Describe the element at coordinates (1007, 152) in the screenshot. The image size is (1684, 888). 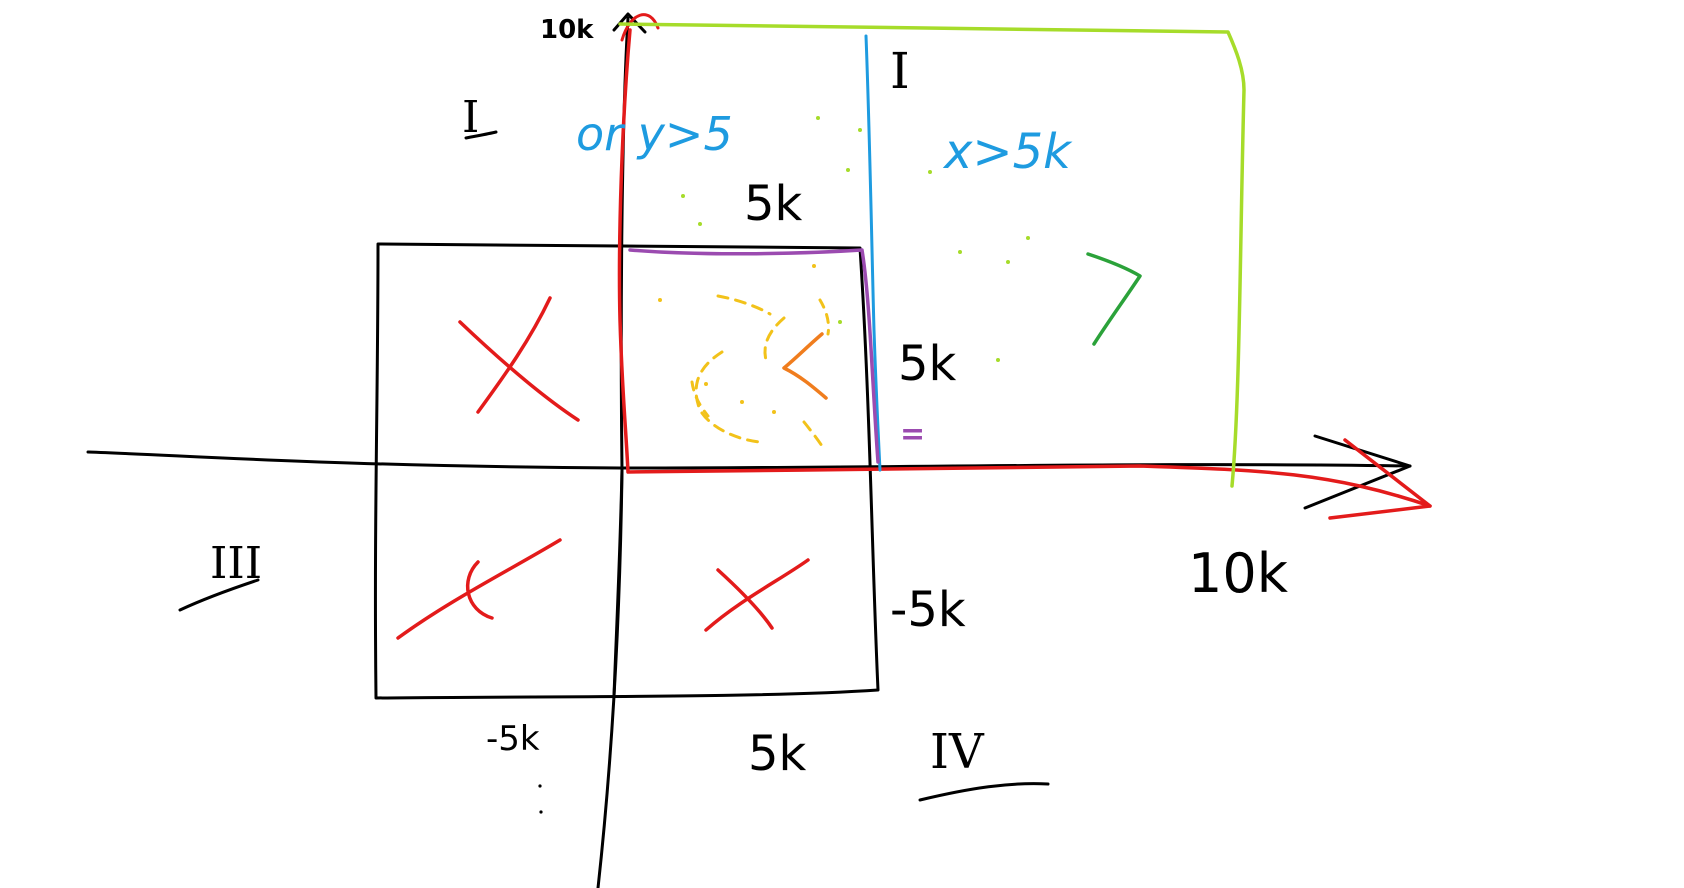
I see `condition-x-label: x>5k` at that location.